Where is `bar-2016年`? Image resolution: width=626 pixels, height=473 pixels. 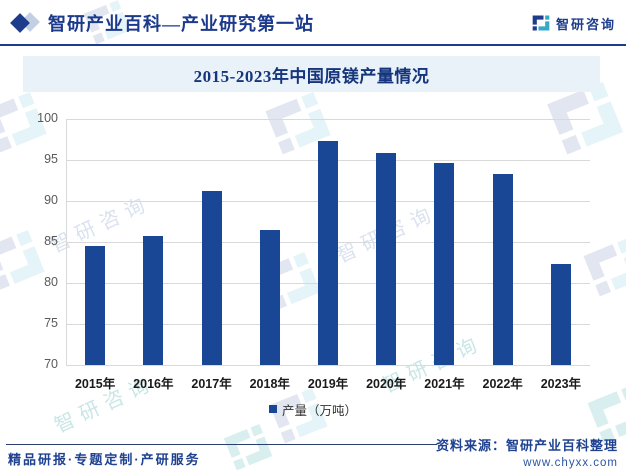 bar-2016年 is located at coordinates (153, 300).